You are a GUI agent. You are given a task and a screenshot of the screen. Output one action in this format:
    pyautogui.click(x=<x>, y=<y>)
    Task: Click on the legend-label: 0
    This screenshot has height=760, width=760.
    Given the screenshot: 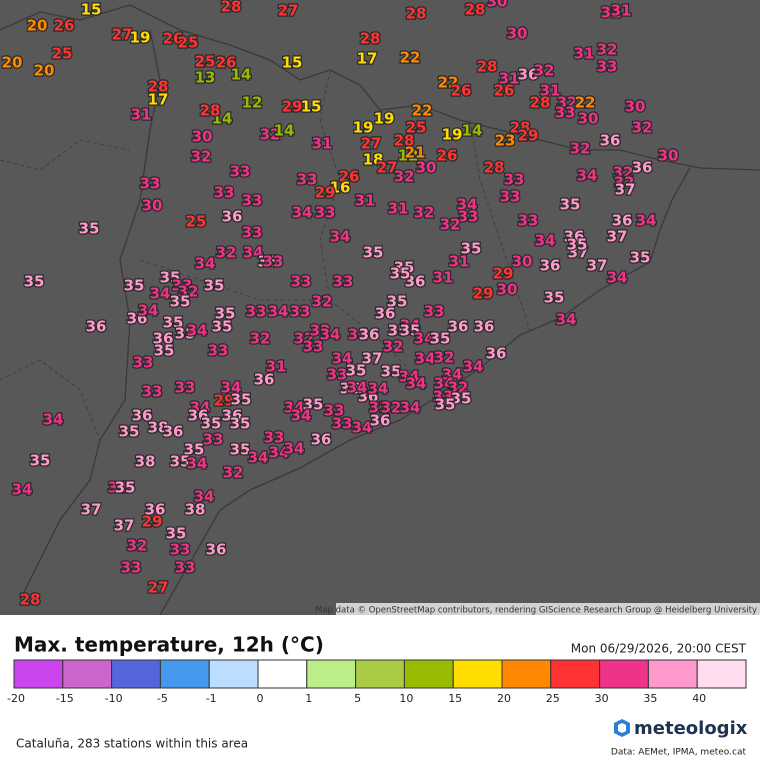 What is the action you would take?
    pyautogui.click(x=260, y=698)
    